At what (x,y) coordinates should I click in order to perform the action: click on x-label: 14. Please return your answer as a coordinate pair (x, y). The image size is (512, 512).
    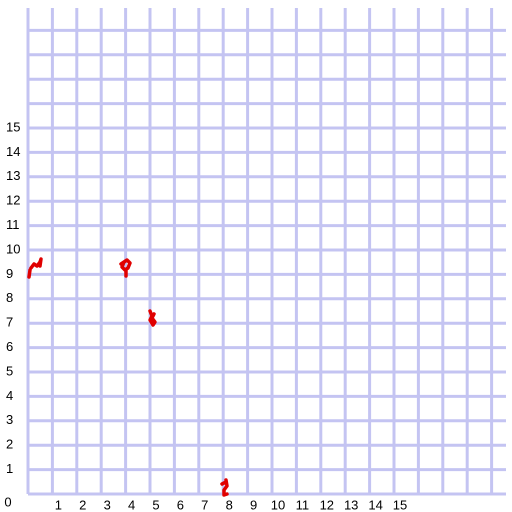
    Looking at the image, I should click on (375, 504).